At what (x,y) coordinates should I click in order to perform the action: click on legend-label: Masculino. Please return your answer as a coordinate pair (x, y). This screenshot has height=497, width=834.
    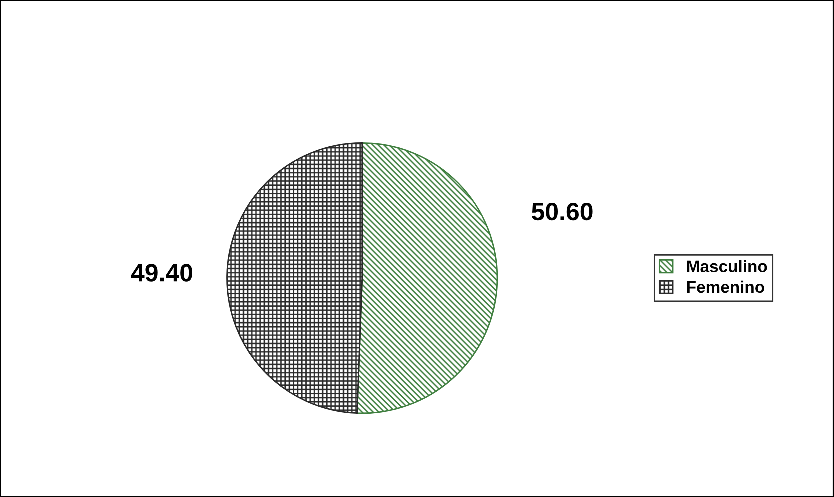
    Looking at the image, I should click on (727, 266).